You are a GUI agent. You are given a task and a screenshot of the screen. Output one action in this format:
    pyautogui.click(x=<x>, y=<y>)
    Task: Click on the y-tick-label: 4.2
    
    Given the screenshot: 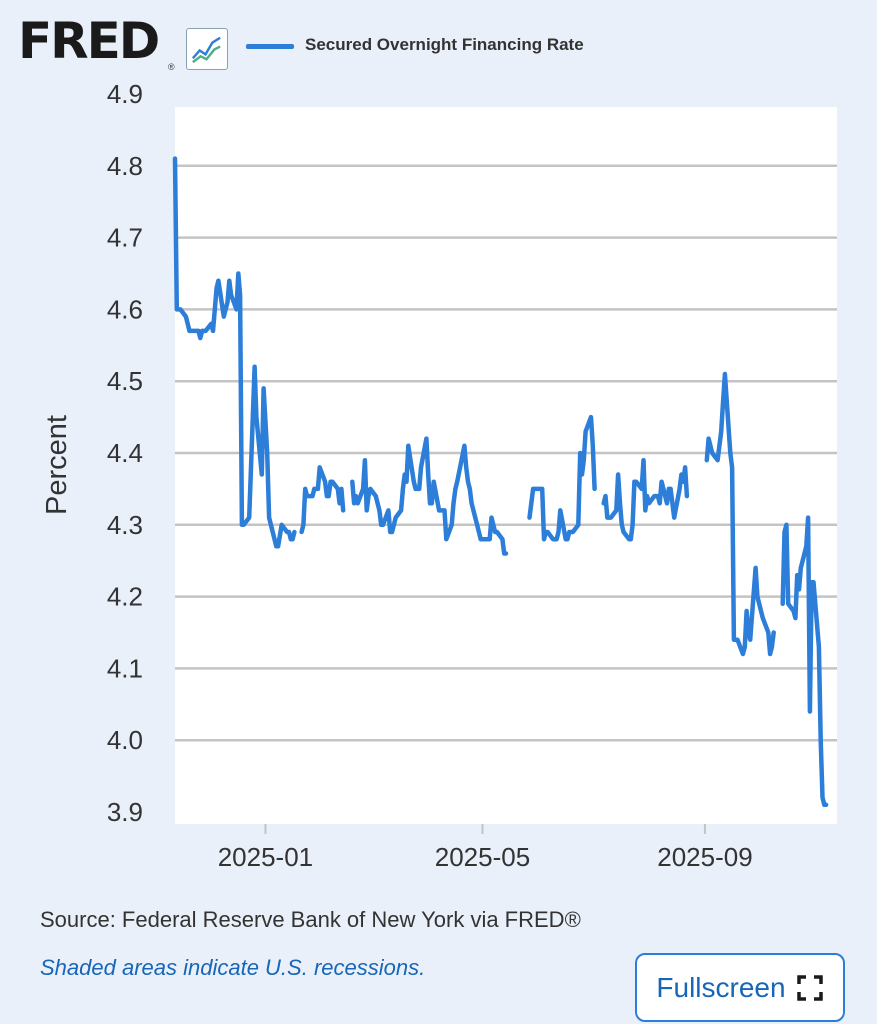 What is the action you would take?
    pyautogui.click(x=125, y=597)
    